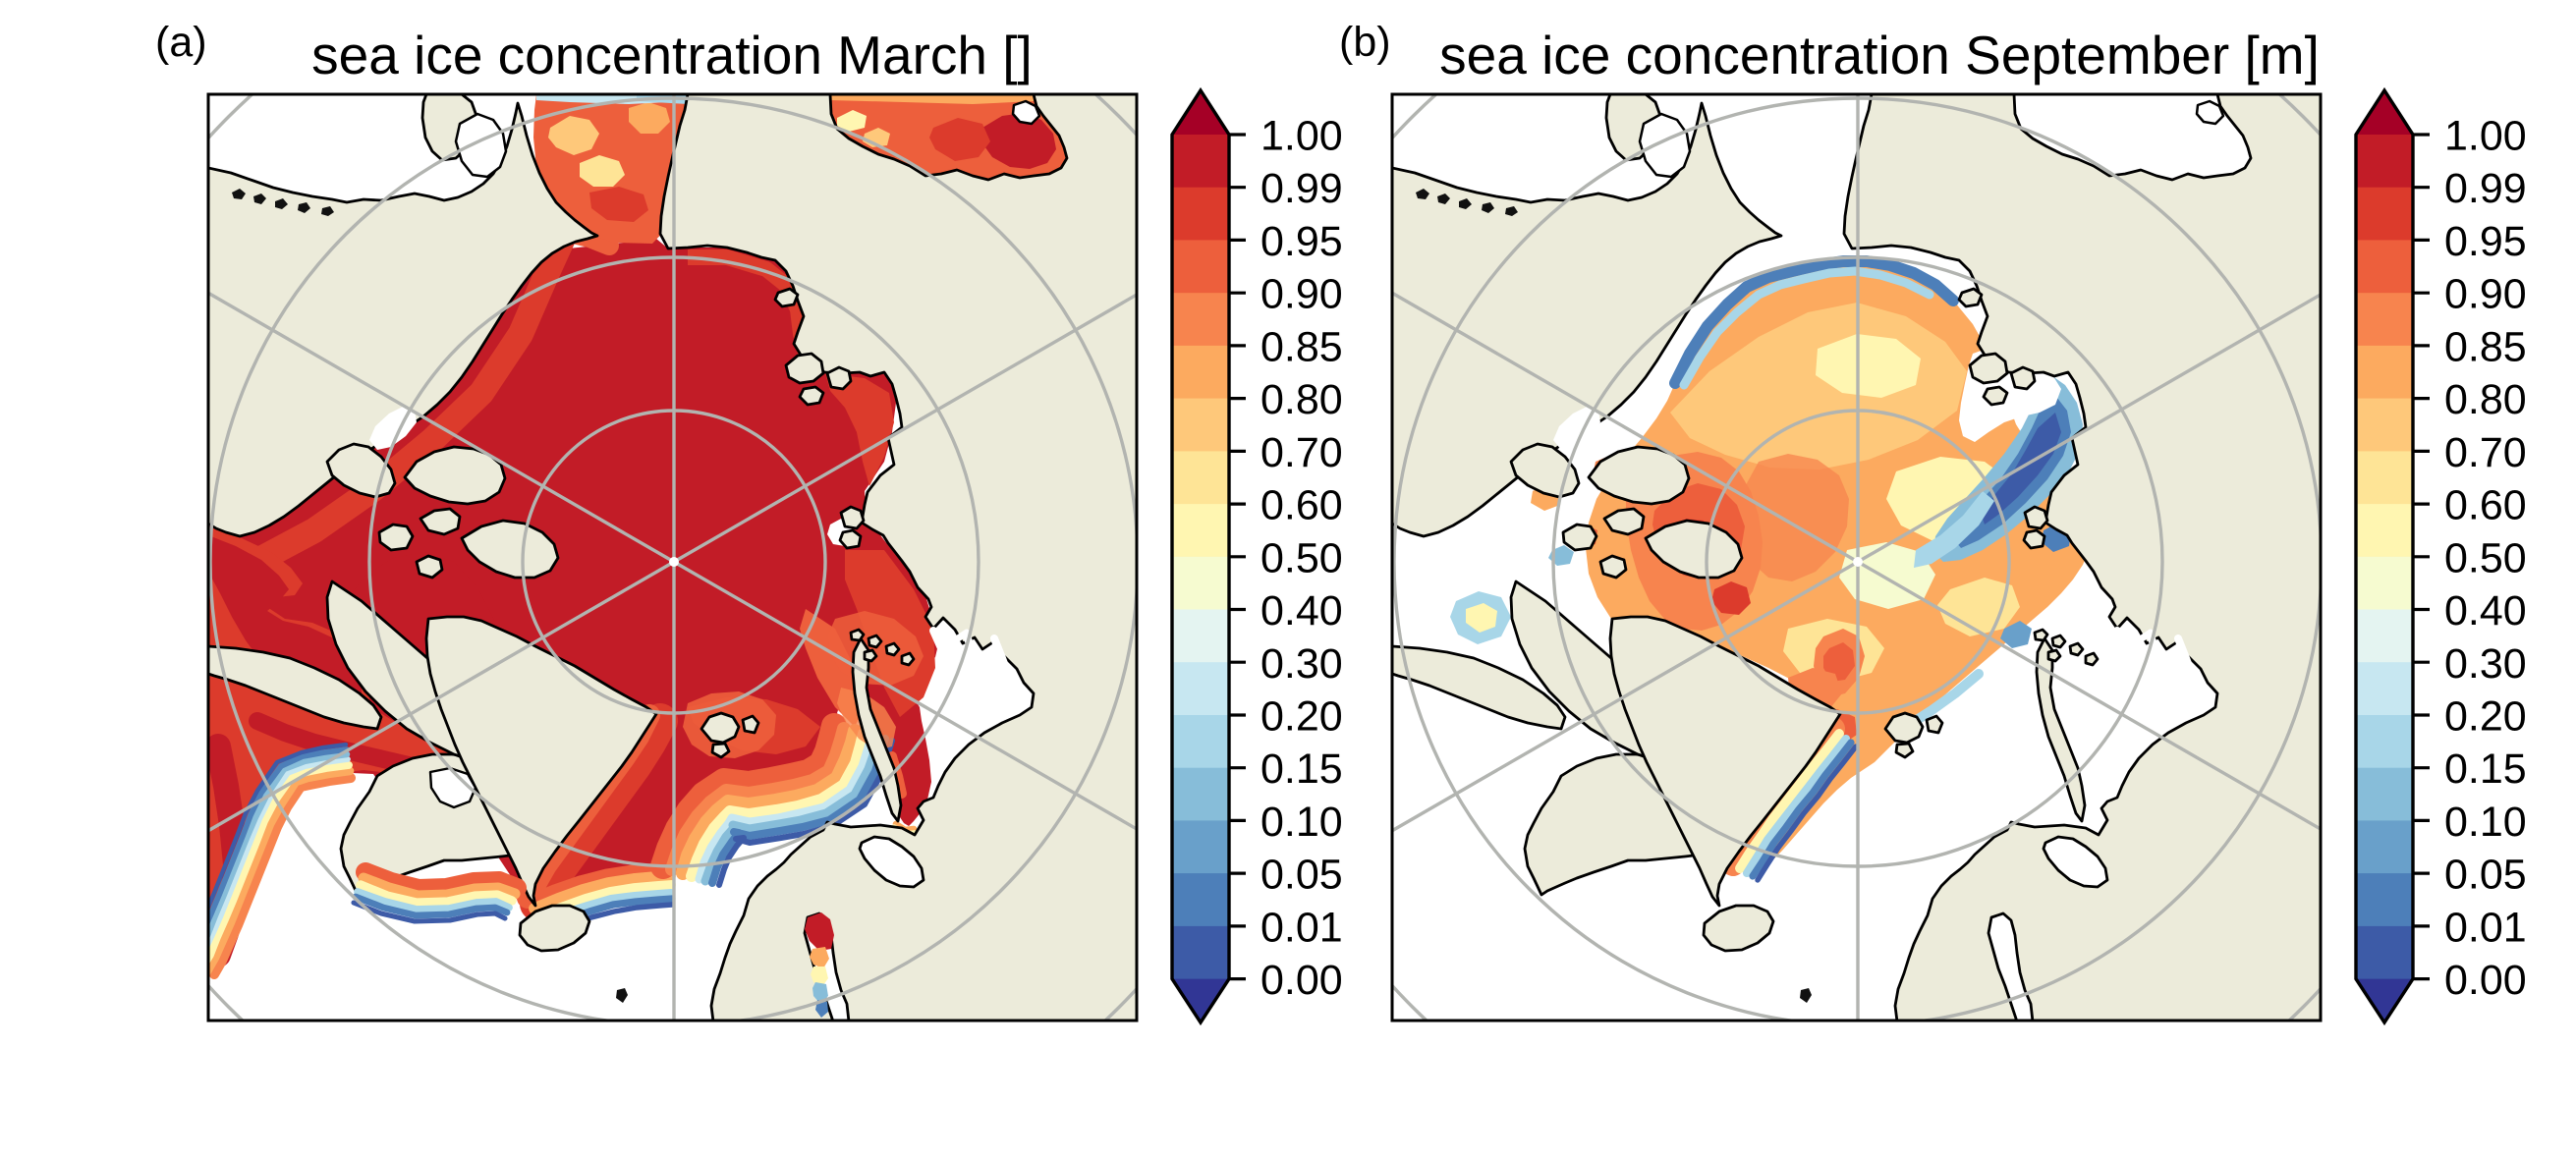 The width and height of the screenshot is (2576, 1160). What do you see at coordinates (1879, 55) in the screenshot?
I see `svg-text:sea ice concentration Septembe: sea ice concentration September [m]` at bounding box center [1879, 55].